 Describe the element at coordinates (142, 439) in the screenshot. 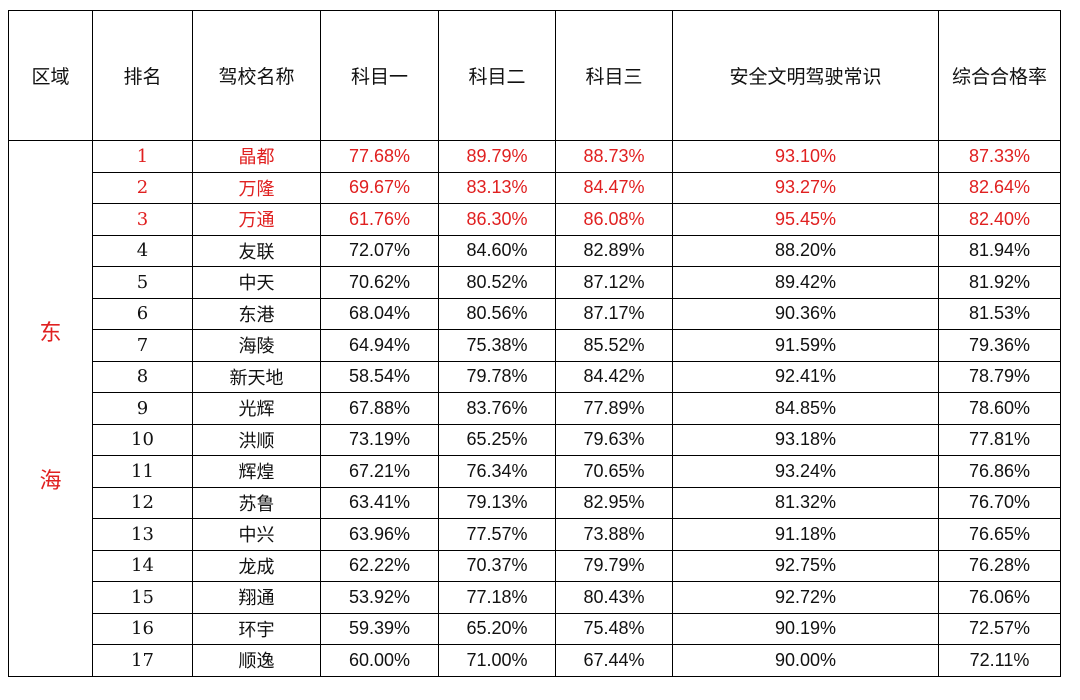

I see `rank-cell: 10` at that location.